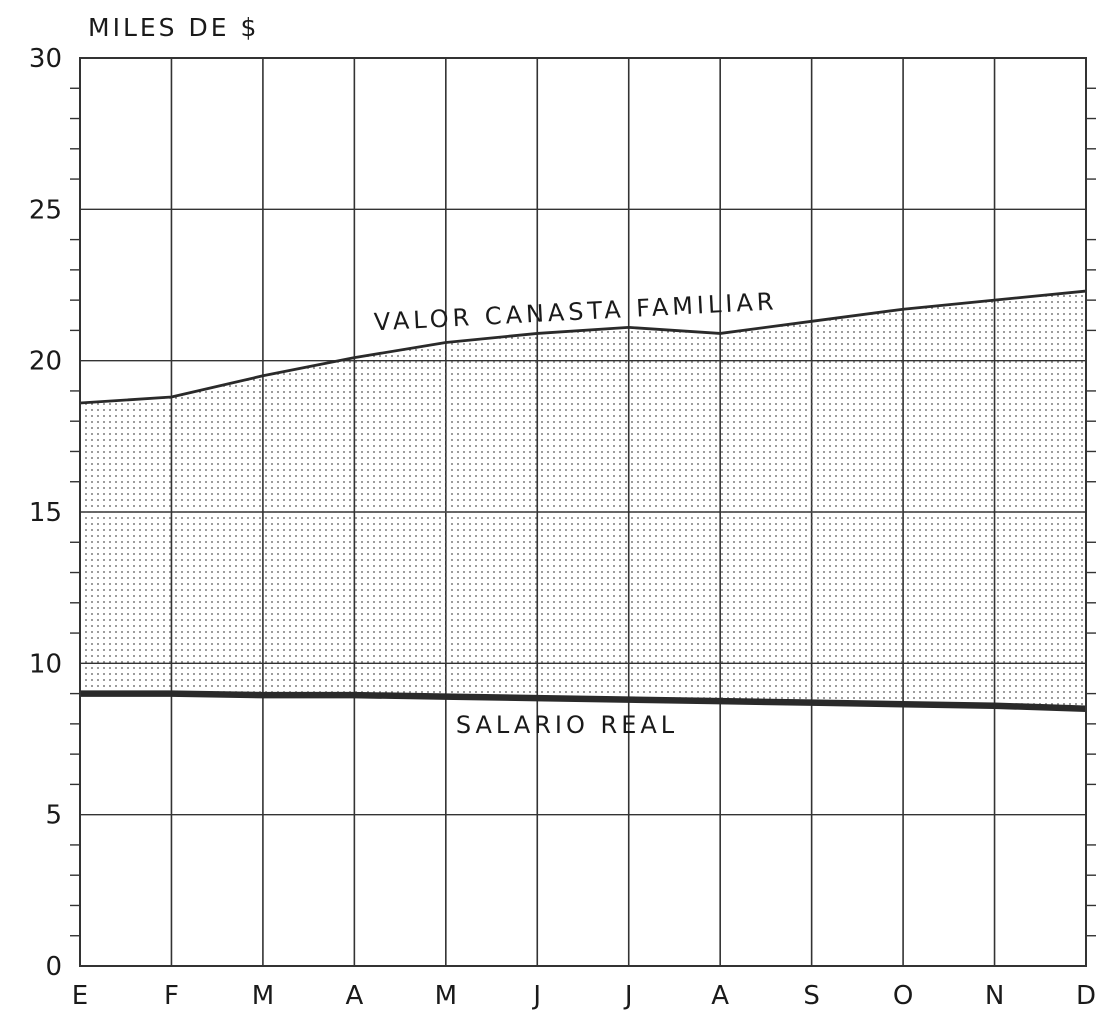 This screenshot has width=1104, height=1019. Describe the element at coordinates (583, 347) in the screenshot. I see `valor-canasta-familiar-line` at that location.